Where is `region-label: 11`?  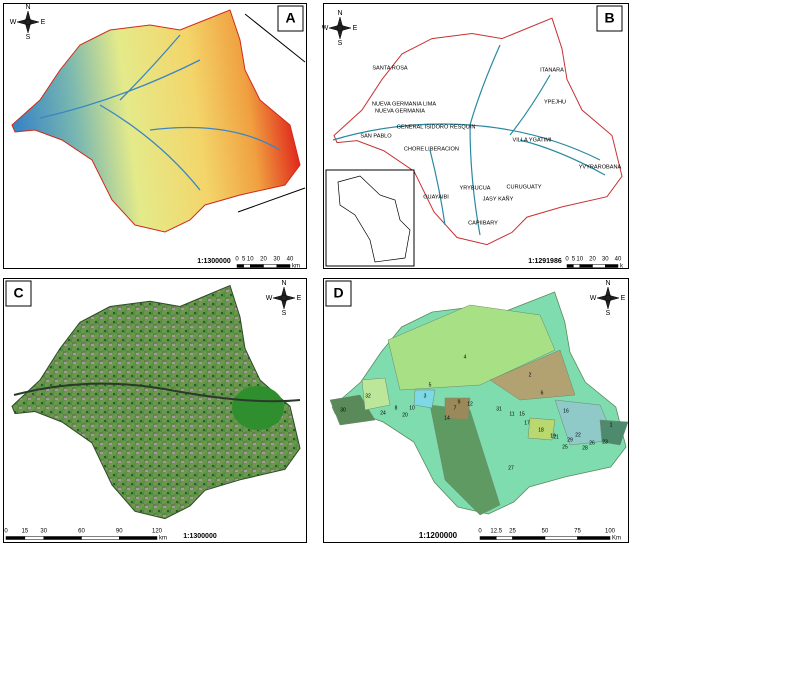
region-label: 11 is located at coordinates (511, 414).